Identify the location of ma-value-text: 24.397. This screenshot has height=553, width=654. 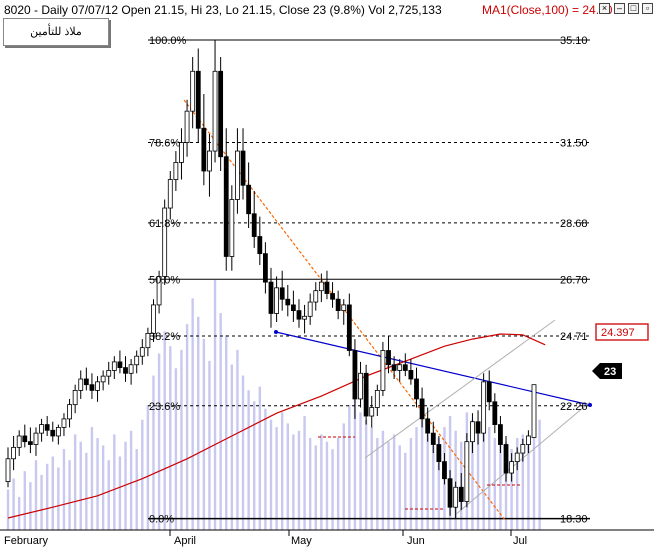
(618, 333).